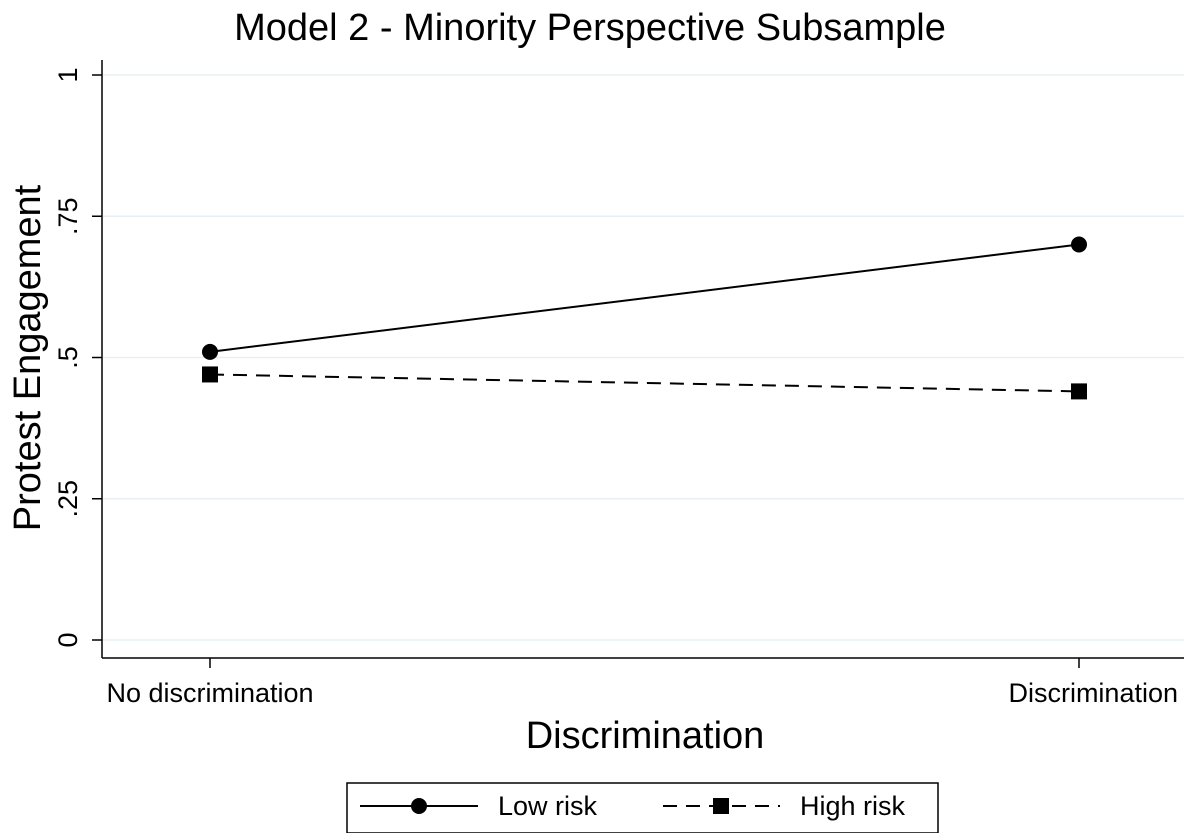  I want to click on y-tick-label: .75, so click(68, 216).